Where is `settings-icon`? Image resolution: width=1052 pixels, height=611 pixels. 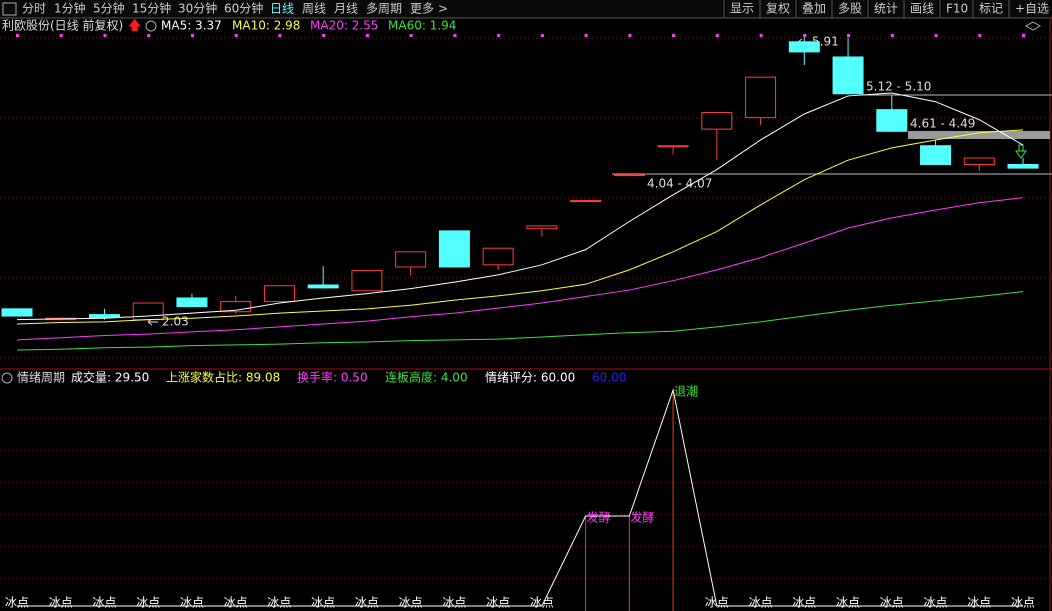 settings-icon is located at coordinates (1033, 26).